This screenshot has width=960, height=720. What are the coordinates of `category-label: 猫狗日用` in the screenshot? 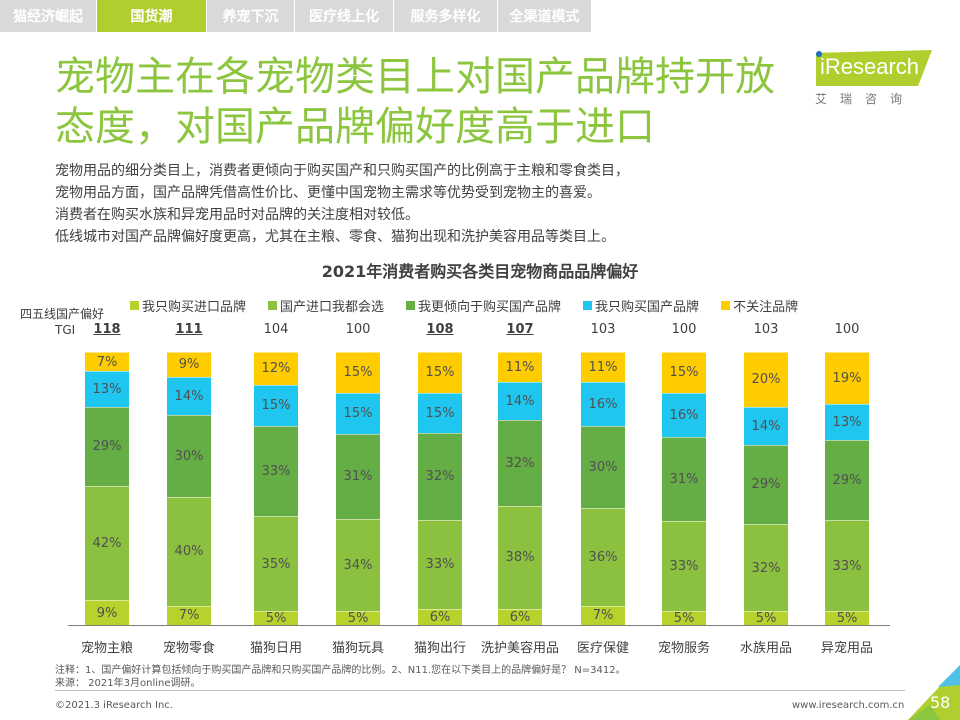 It's located at (275, 648).